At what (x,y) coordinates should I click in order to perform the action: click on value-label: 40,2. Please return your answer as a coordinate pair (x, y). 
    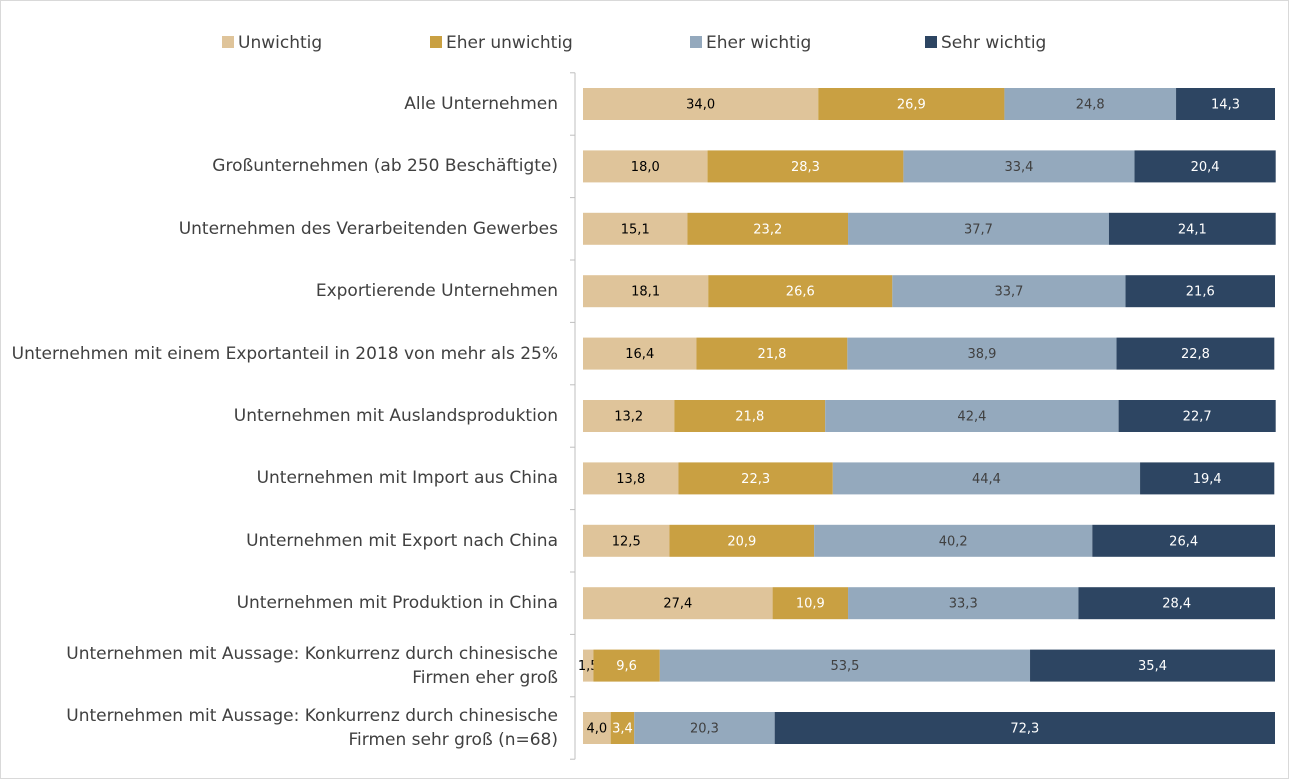
    Looking at the image, I should click on (953, 541).